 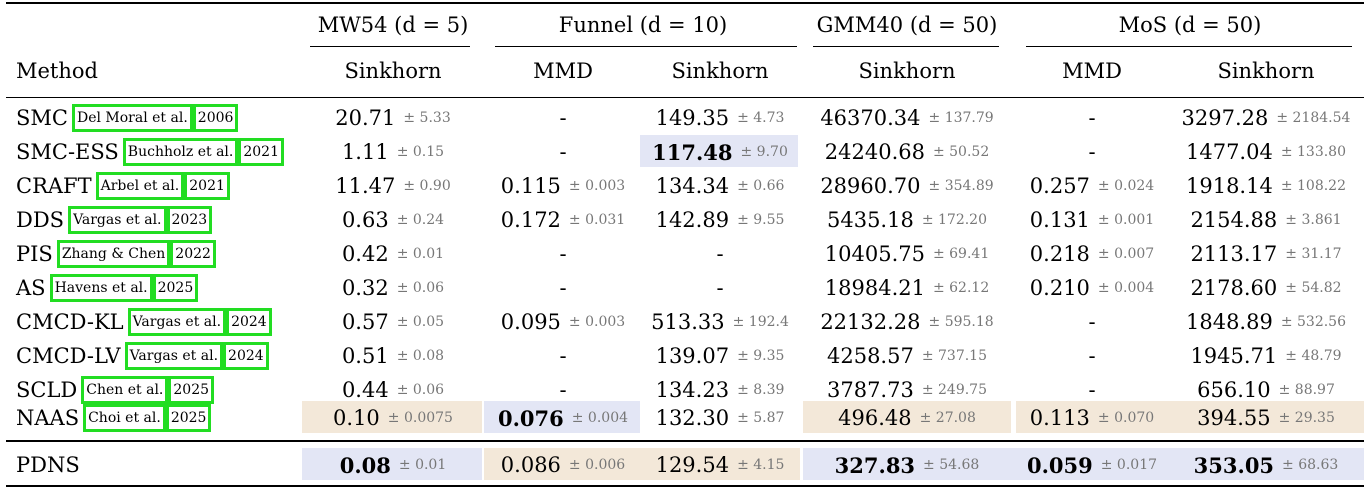 I want to click on citation-year-link: 2022, so click(x=193, y=254).